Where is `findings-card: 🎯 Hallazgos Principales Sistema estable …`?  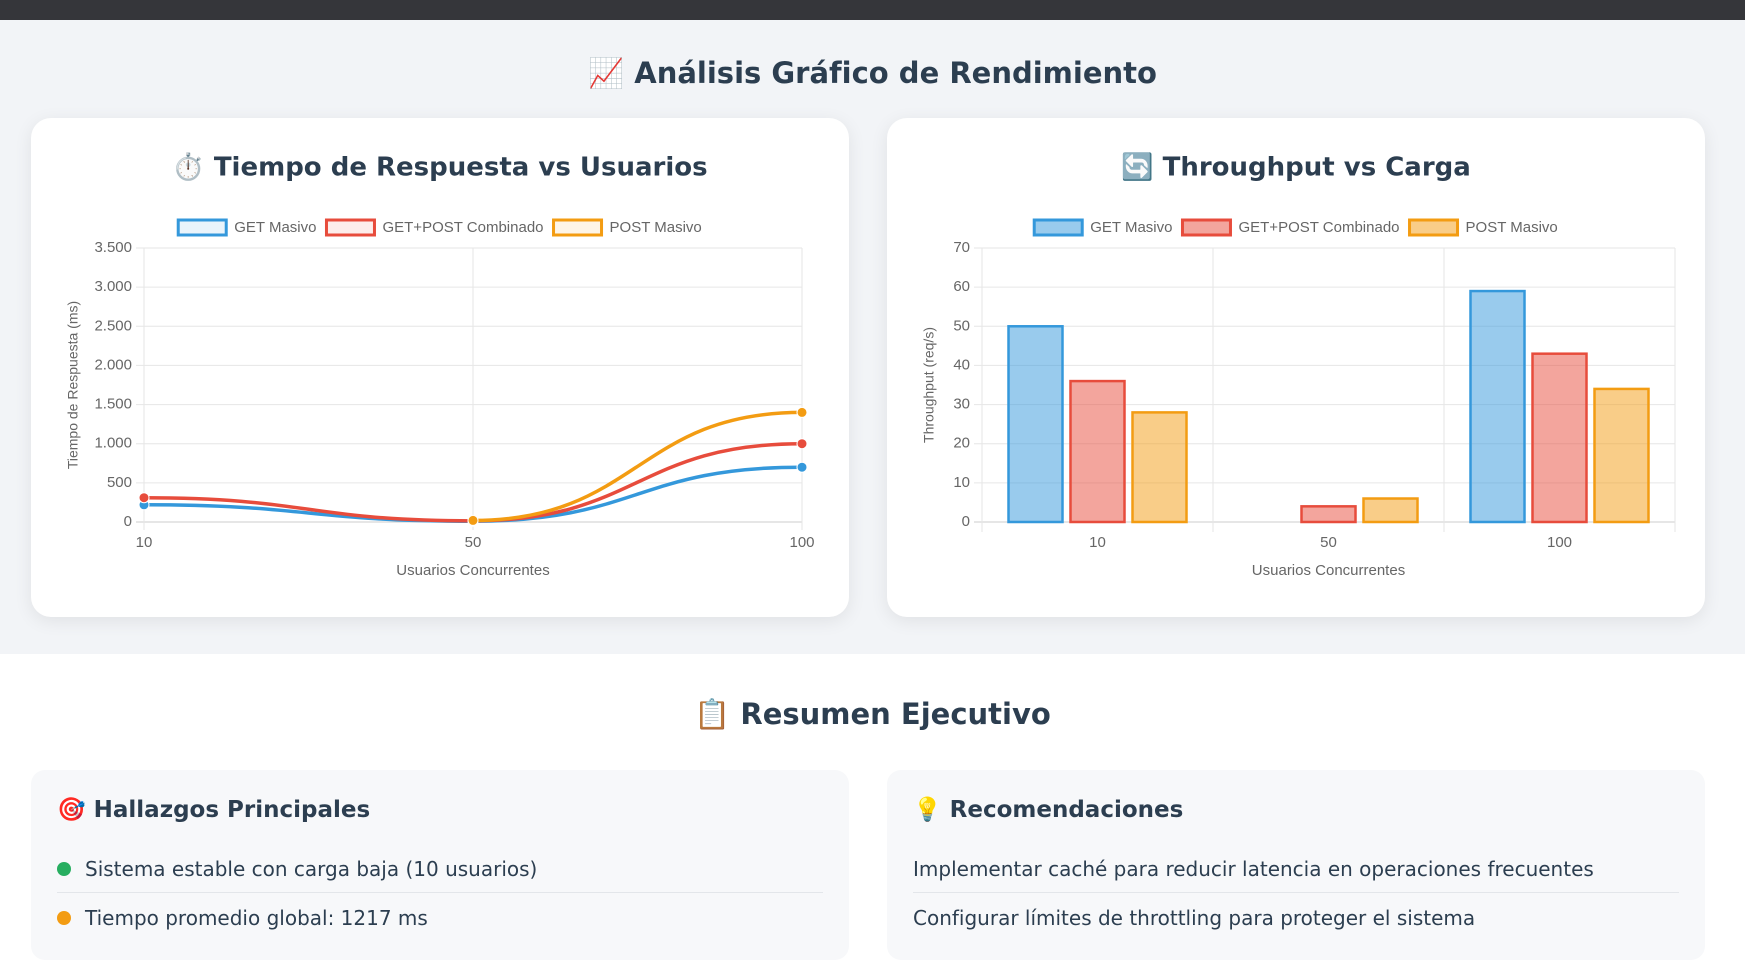
findings-card: 🎯 Hallazgos Principales Sistema estable … is located at coordinates (440, 865).